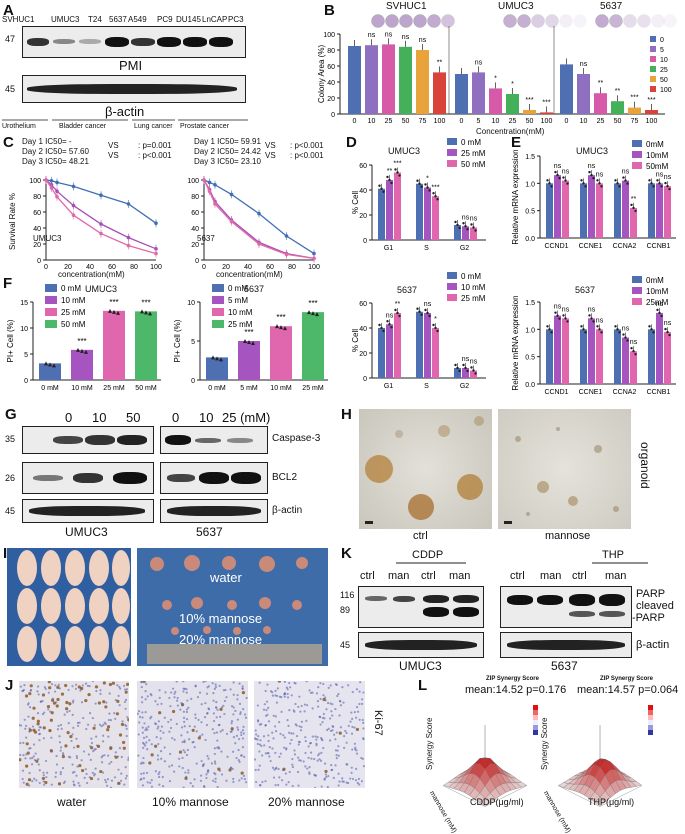  What do you see at coordinates (634, 98) in the screenshot?
I see `significance: ***` at bounding box center [634, 98].